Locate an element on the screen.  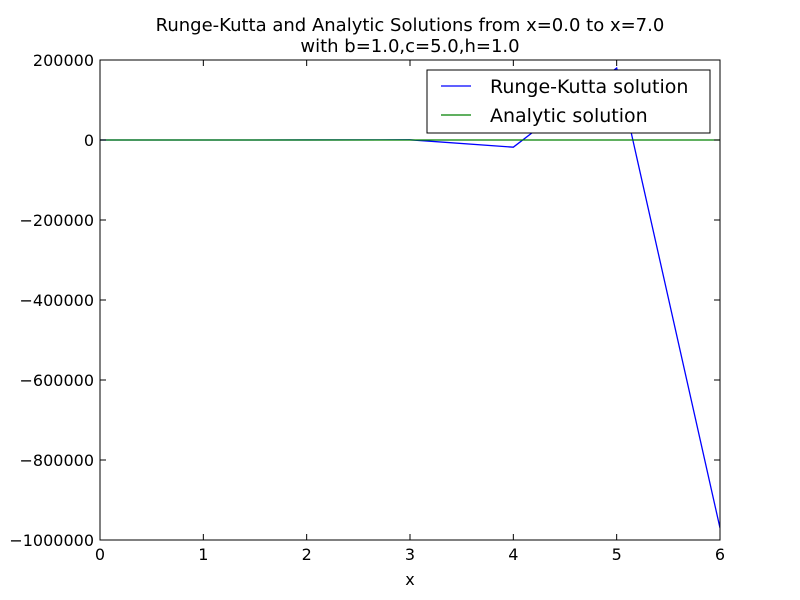
x-tick-label: 2 is located at coordinates (307, 554).